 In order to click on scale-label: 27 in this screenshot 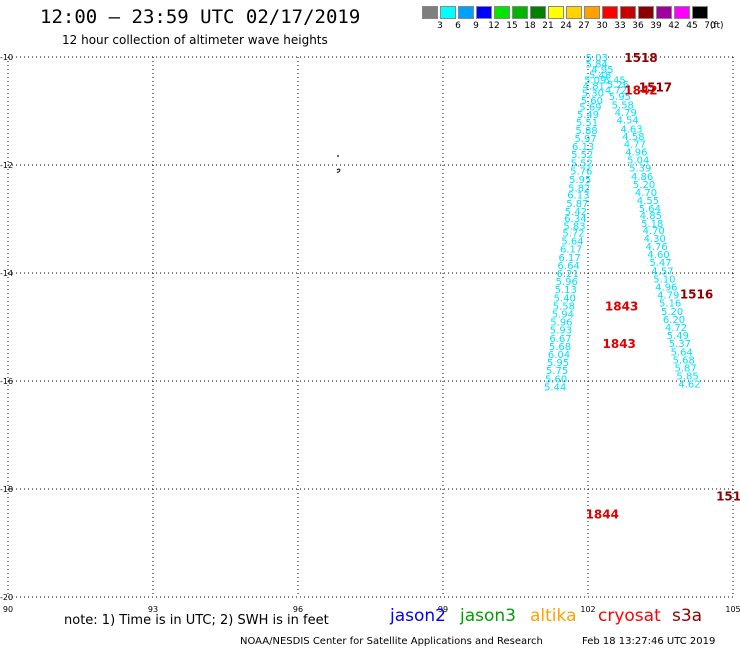, I will do `click(584, 26)`.